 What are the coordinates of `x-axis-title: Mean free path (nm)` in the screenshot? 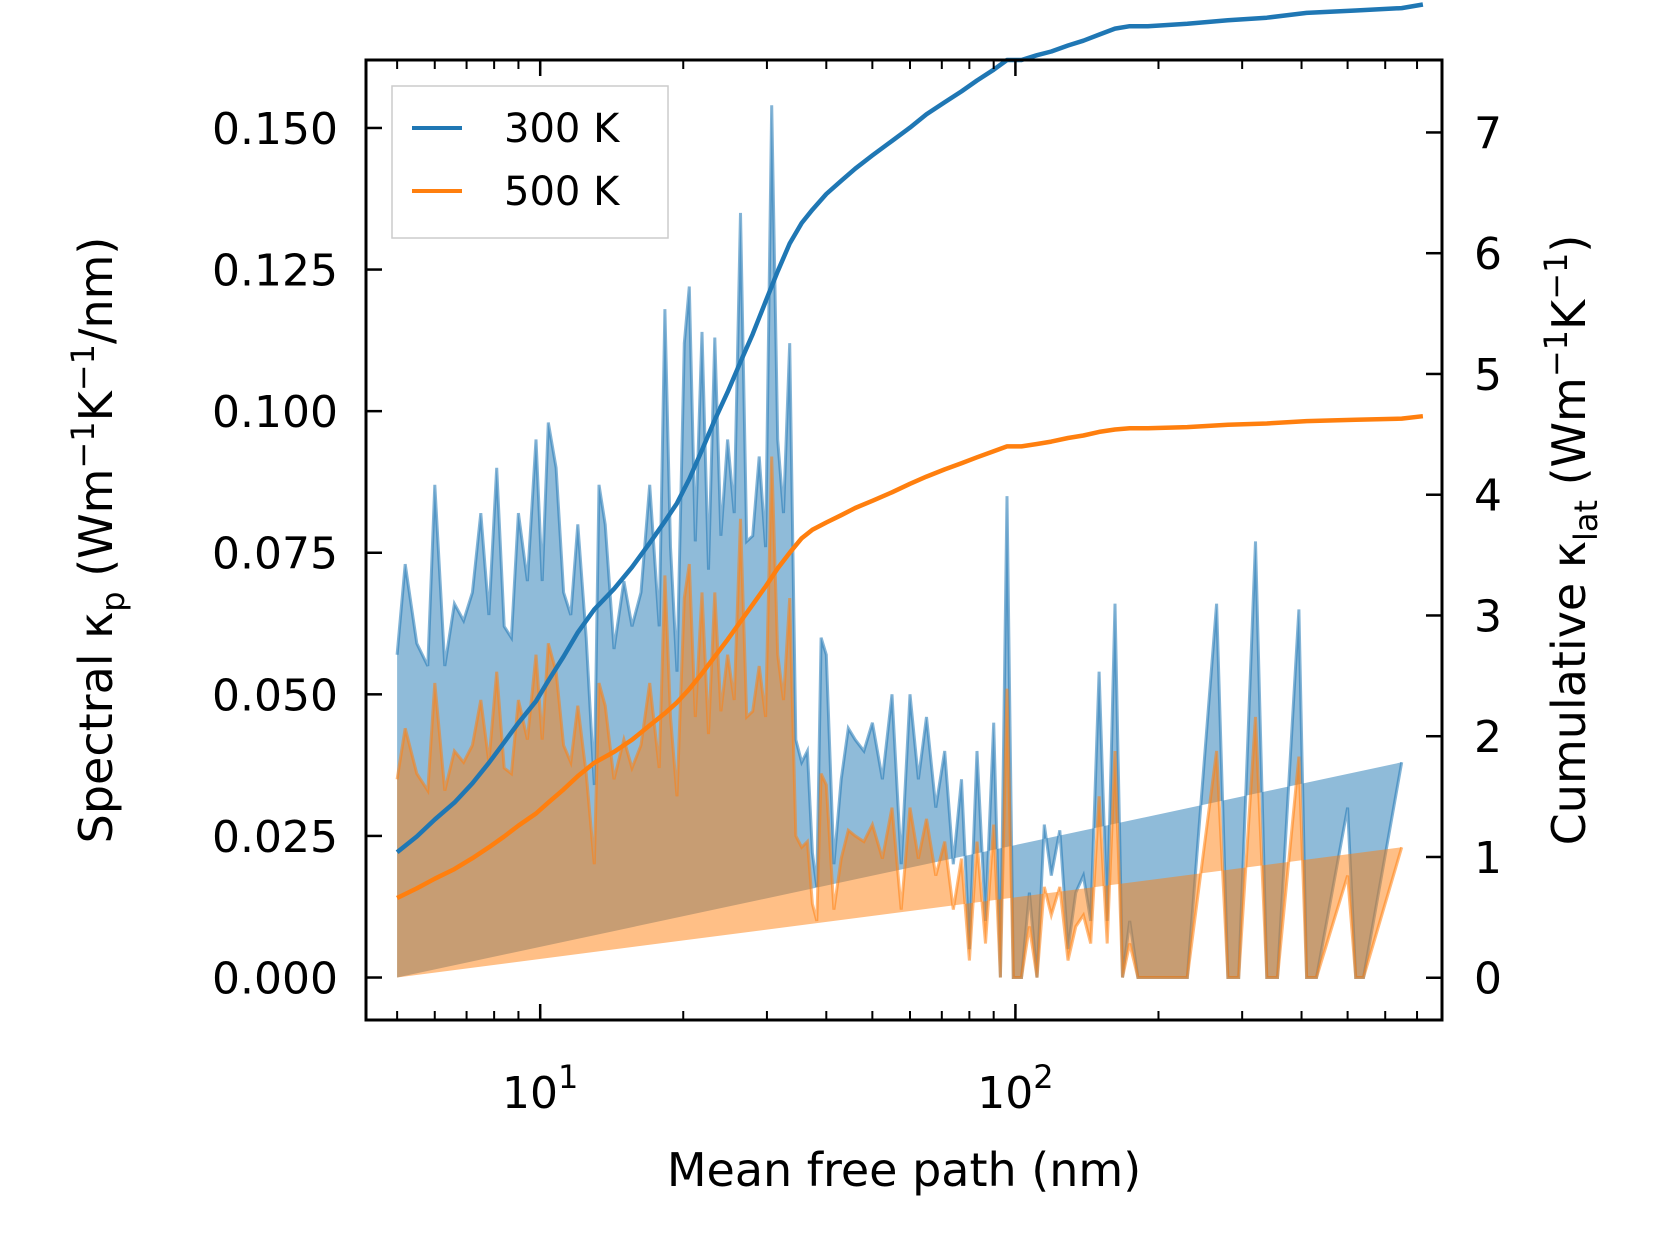 It's located at (904, 1170).